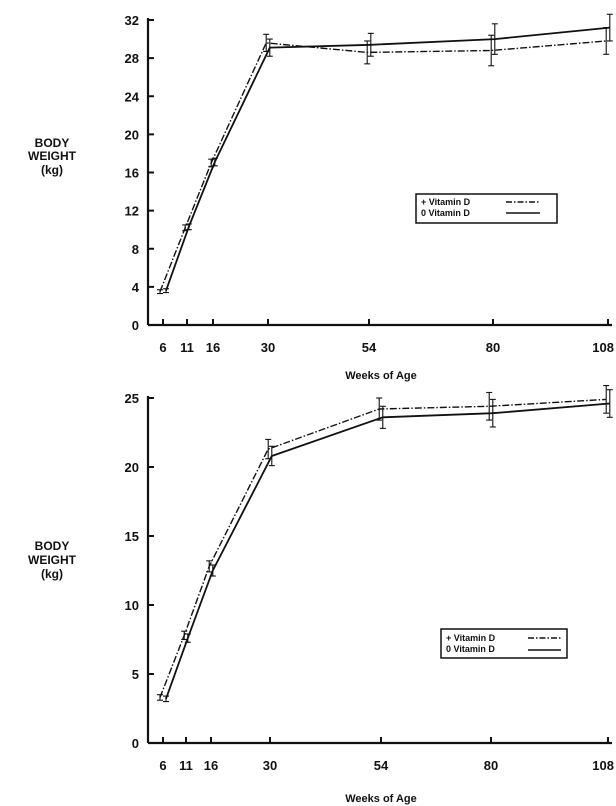  I want to click on y-tick-label: 24, so click(132, 96).